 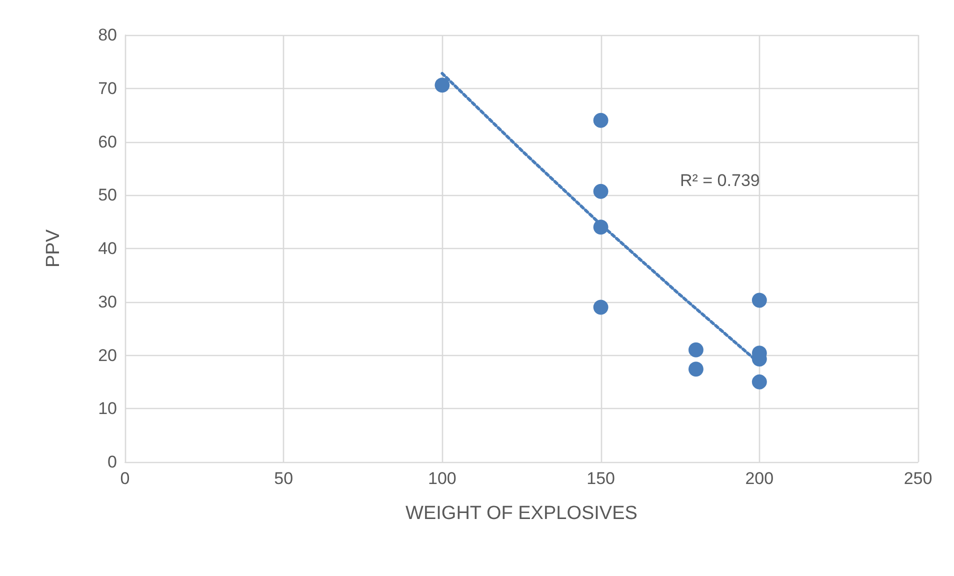 What do you see at coordinates (125, 478) in the screenshot?
I see `x-tick-label: 0` at bounding box center [125, 478].